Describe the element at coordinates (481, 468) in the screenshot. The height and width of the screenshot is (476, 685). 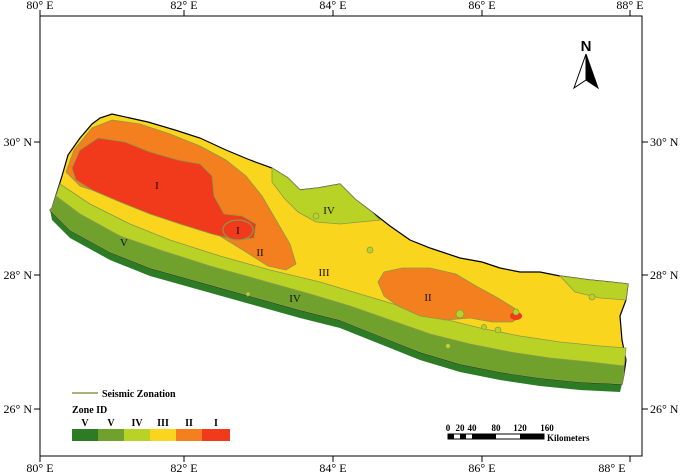
I see `lon-label-bottom-86: 86° E` at that location.